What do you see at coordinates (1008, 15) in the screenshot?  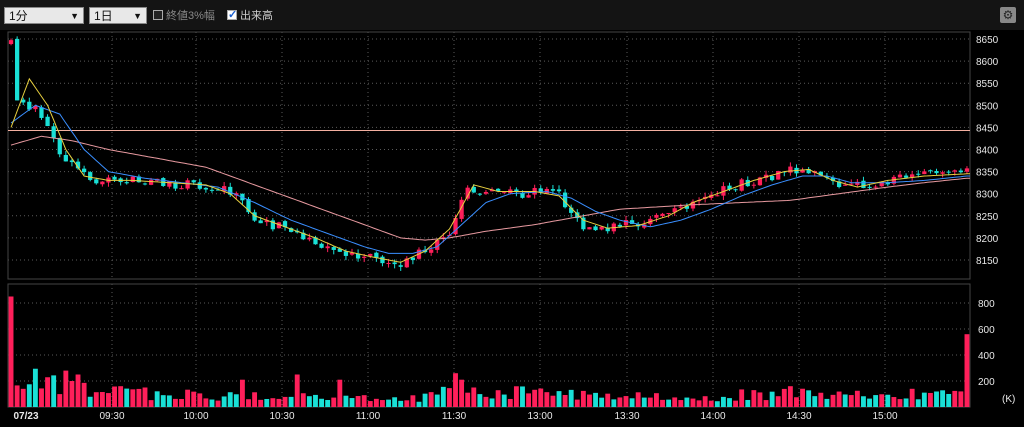 I see `settings-gear-button: ⚙` at bounding box center [1008, 15].